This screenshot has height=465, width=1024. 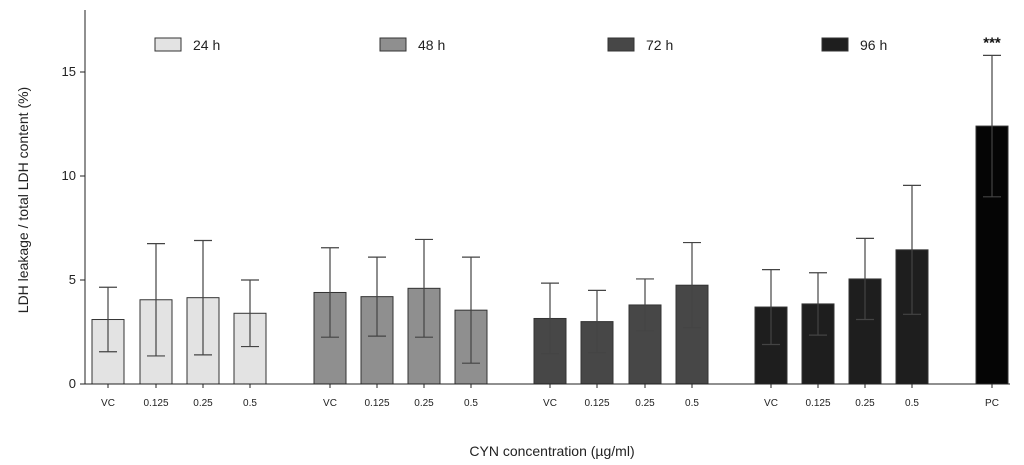 I want to click on x-axis-title: CYN concentration (µg/ml), so click(x=551, y=451).